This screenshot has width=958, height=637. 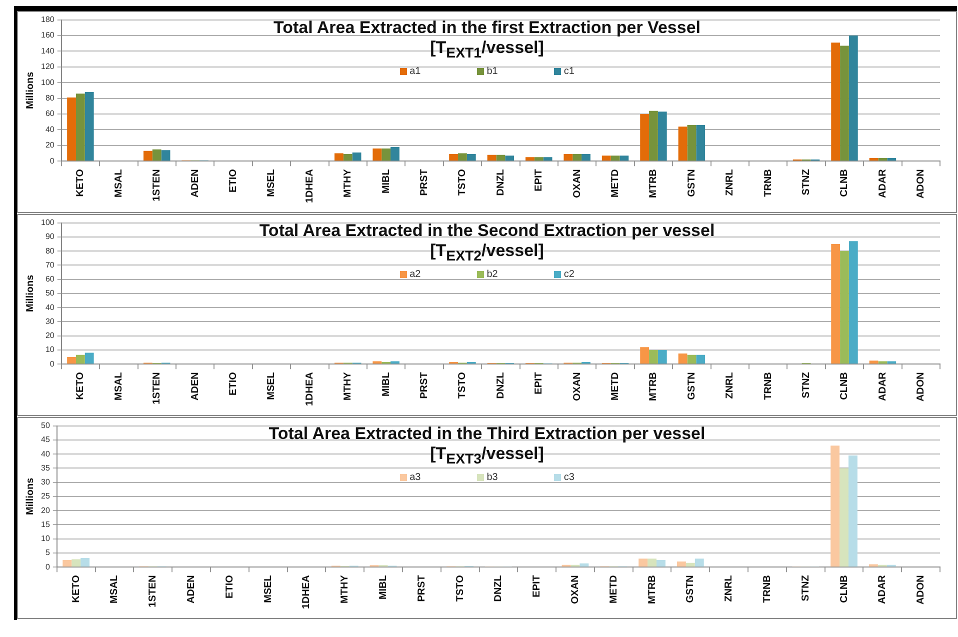 I want to click on y-tick-label: 120, so click(x=47, y=67).